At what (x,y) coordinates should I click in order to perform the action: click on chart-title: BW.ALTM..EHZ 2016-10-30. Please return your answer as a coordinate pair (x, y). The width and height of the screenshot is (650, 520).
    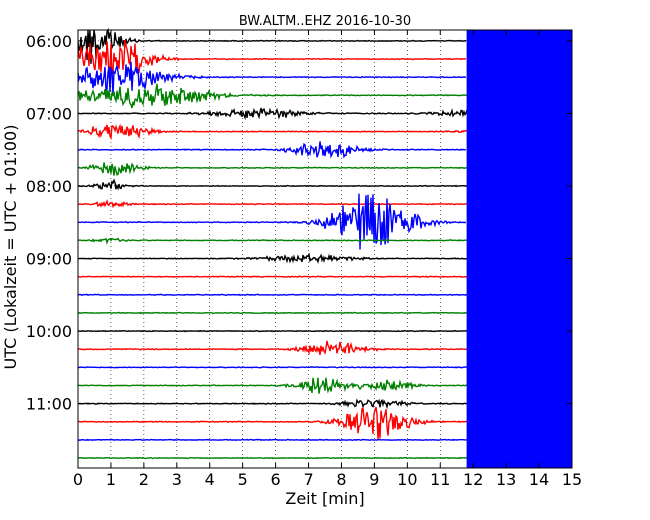
    Looking at the image, I should click on (325, 21).